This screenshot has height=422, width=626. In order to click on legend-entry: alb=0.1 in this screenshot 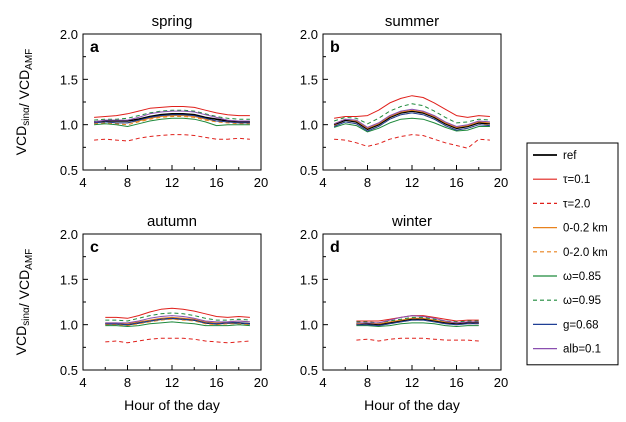, I will do `click(567, 350)`.